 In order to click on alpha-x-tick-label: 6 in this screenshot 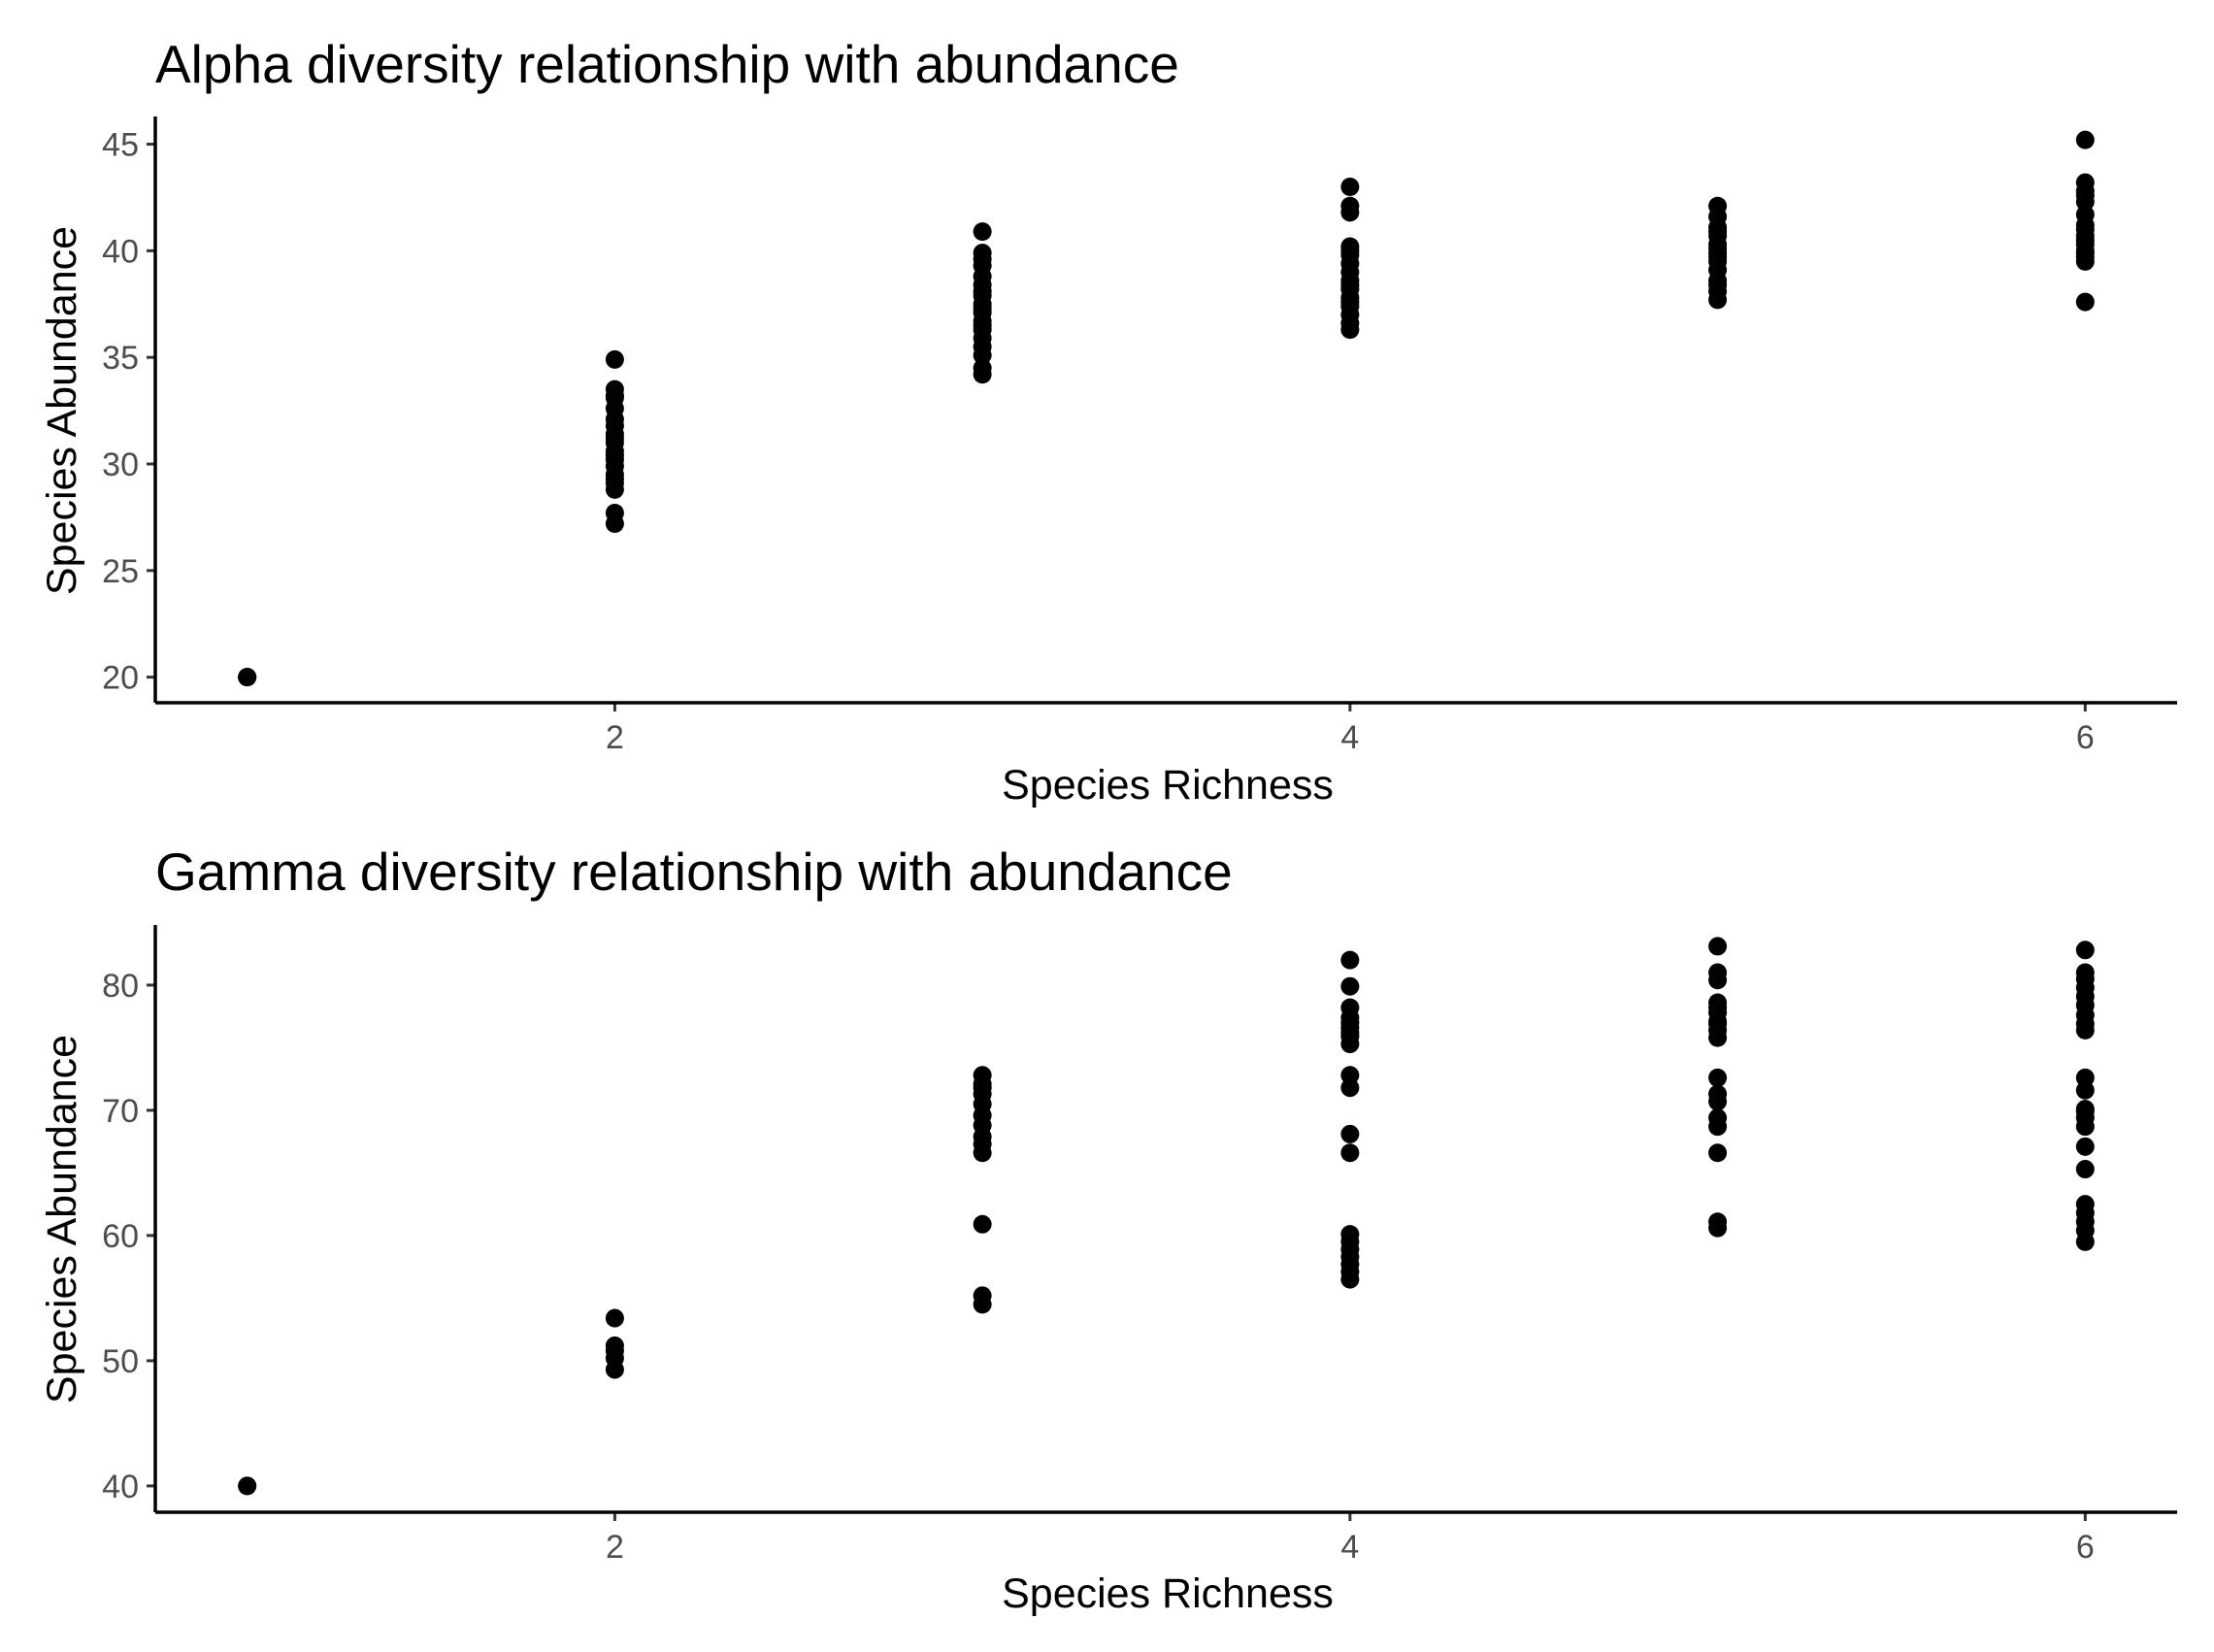, I will do `click(2085, 737)`.